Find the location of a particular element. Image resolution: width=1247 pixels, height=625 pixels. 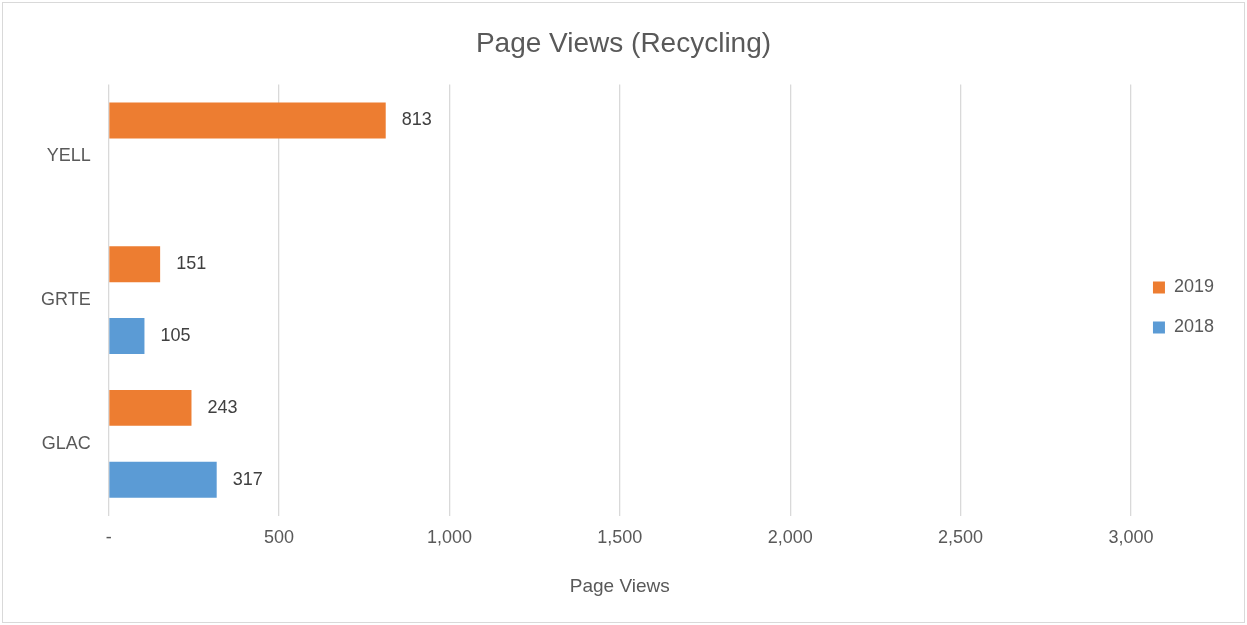

x-tick-label: 1,500 is located at coordinates (620, 537).